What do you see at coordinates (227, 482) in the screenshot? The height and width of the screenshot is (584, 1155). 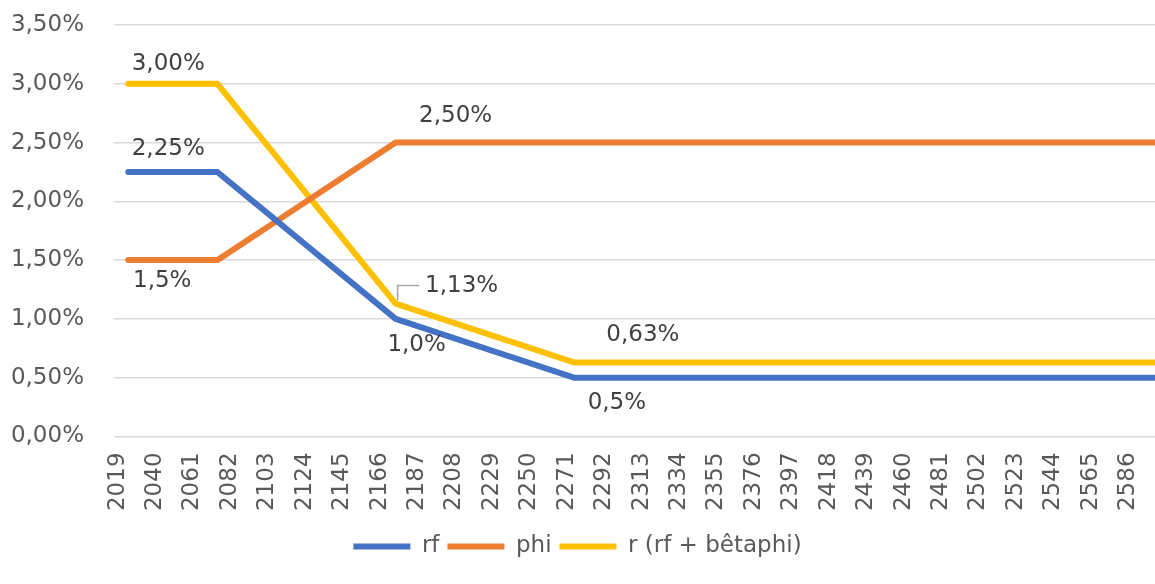 I see `x-tick-label: 2082` at bounding box center [227, 482].